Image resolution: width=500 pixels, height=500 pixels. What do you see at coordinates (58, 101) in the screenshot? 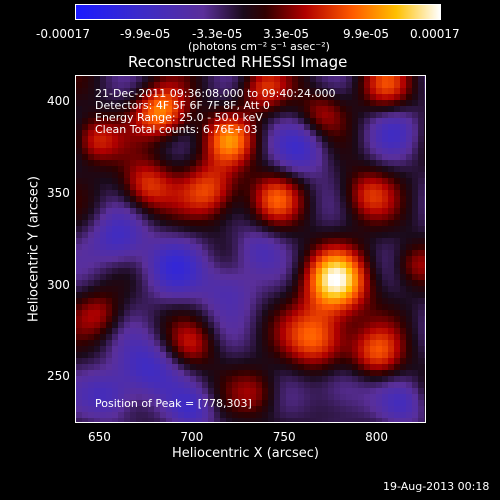
I see `y-tick-label: 400` at bounding box center [58, 101].